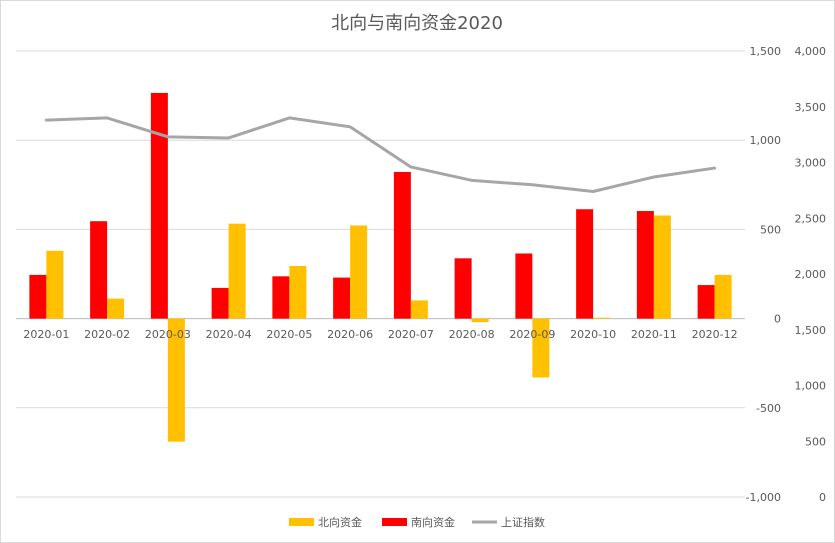  Describe the element at coordinates (411, 334) in the screenshot. I see `category-label: 2020-07` at that location.